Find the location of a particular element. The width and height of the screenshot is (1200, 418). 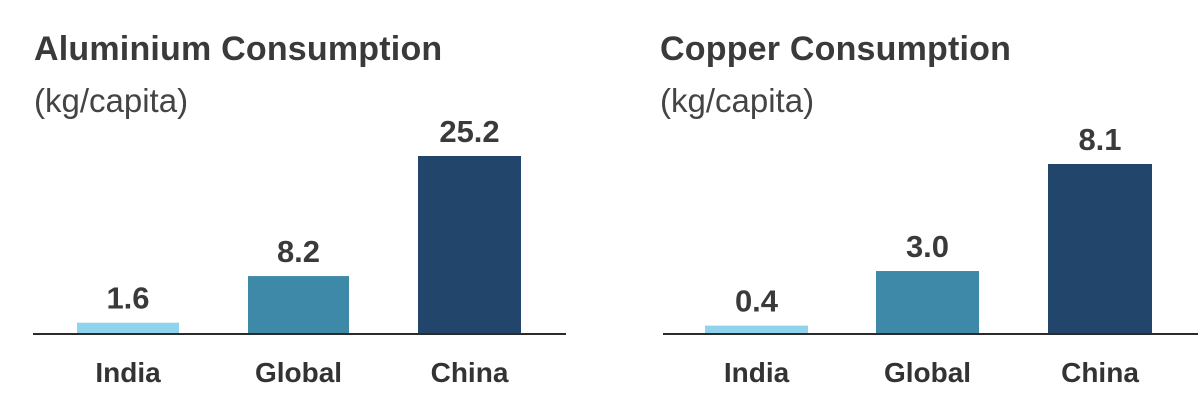

bar-value-label: 0.4 is located at coordinates (757, 301).